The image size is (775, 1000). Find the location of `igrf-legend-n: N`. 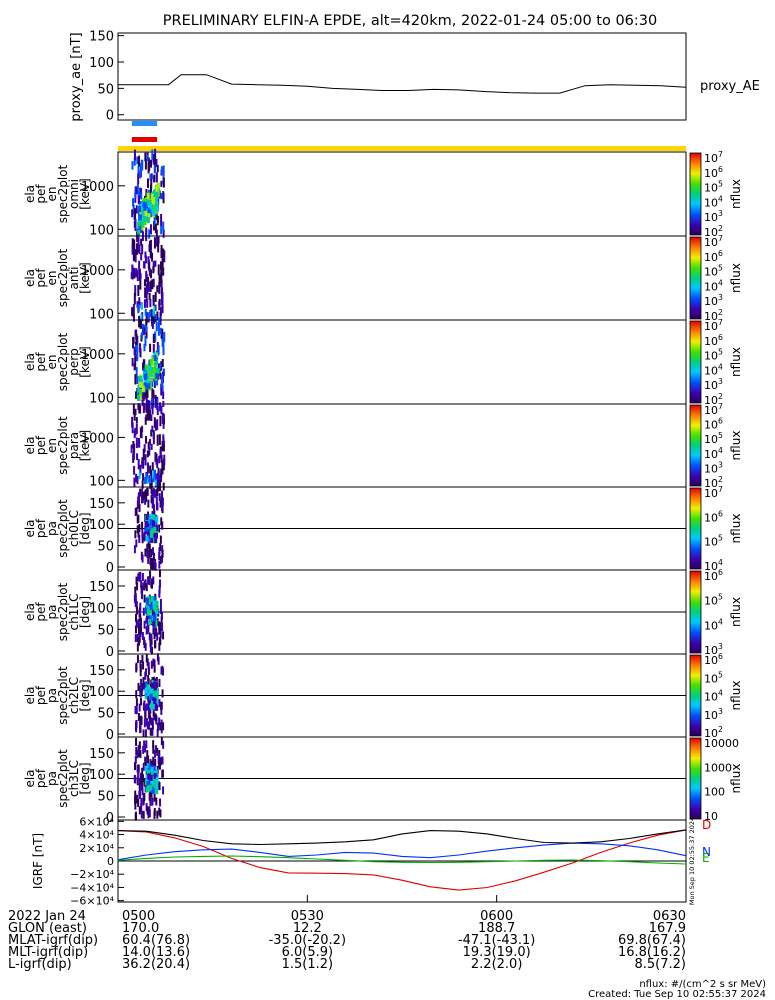

igrf-legend-n: N is located at coordinates (706, 852).